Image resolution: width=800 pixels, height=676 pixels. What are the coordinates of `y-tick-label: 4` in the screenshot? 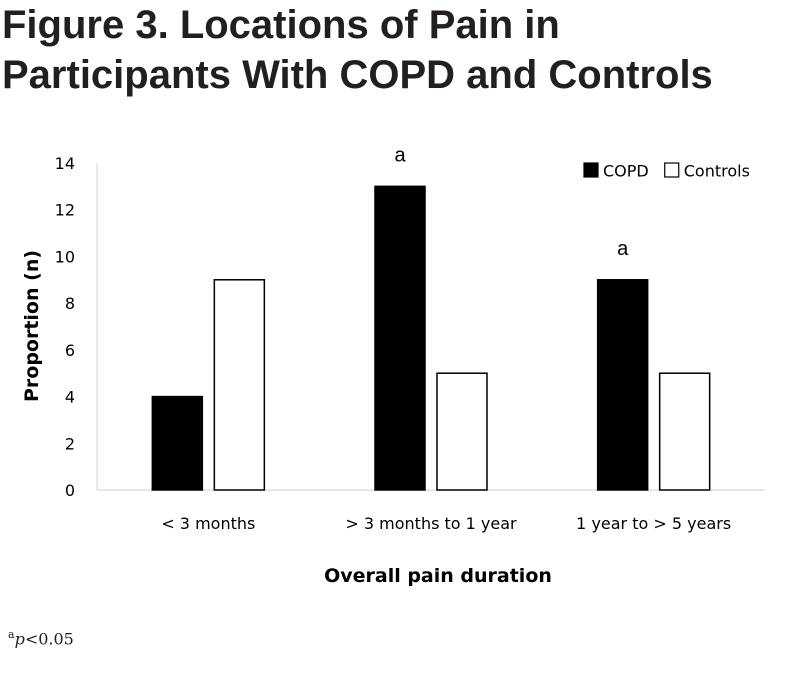 It's located at (70, 397).